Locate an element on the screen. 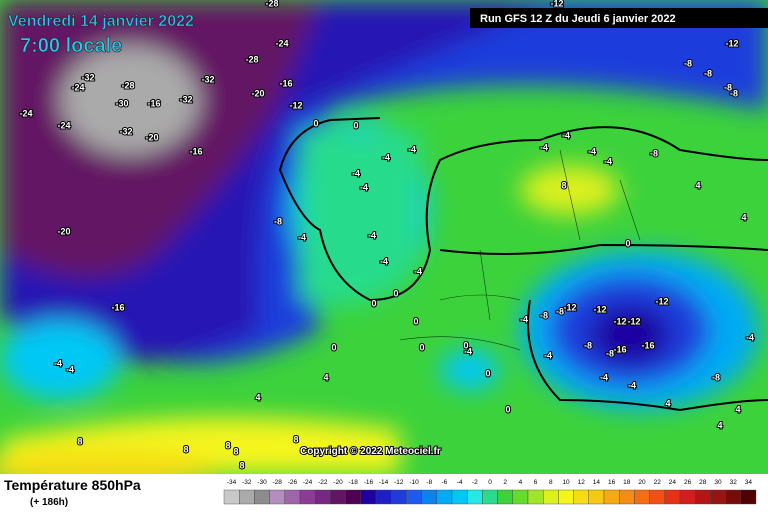 The height and width of the screenshot is (517, 768). scale-label: 28 is located at coordinates (703, 482).